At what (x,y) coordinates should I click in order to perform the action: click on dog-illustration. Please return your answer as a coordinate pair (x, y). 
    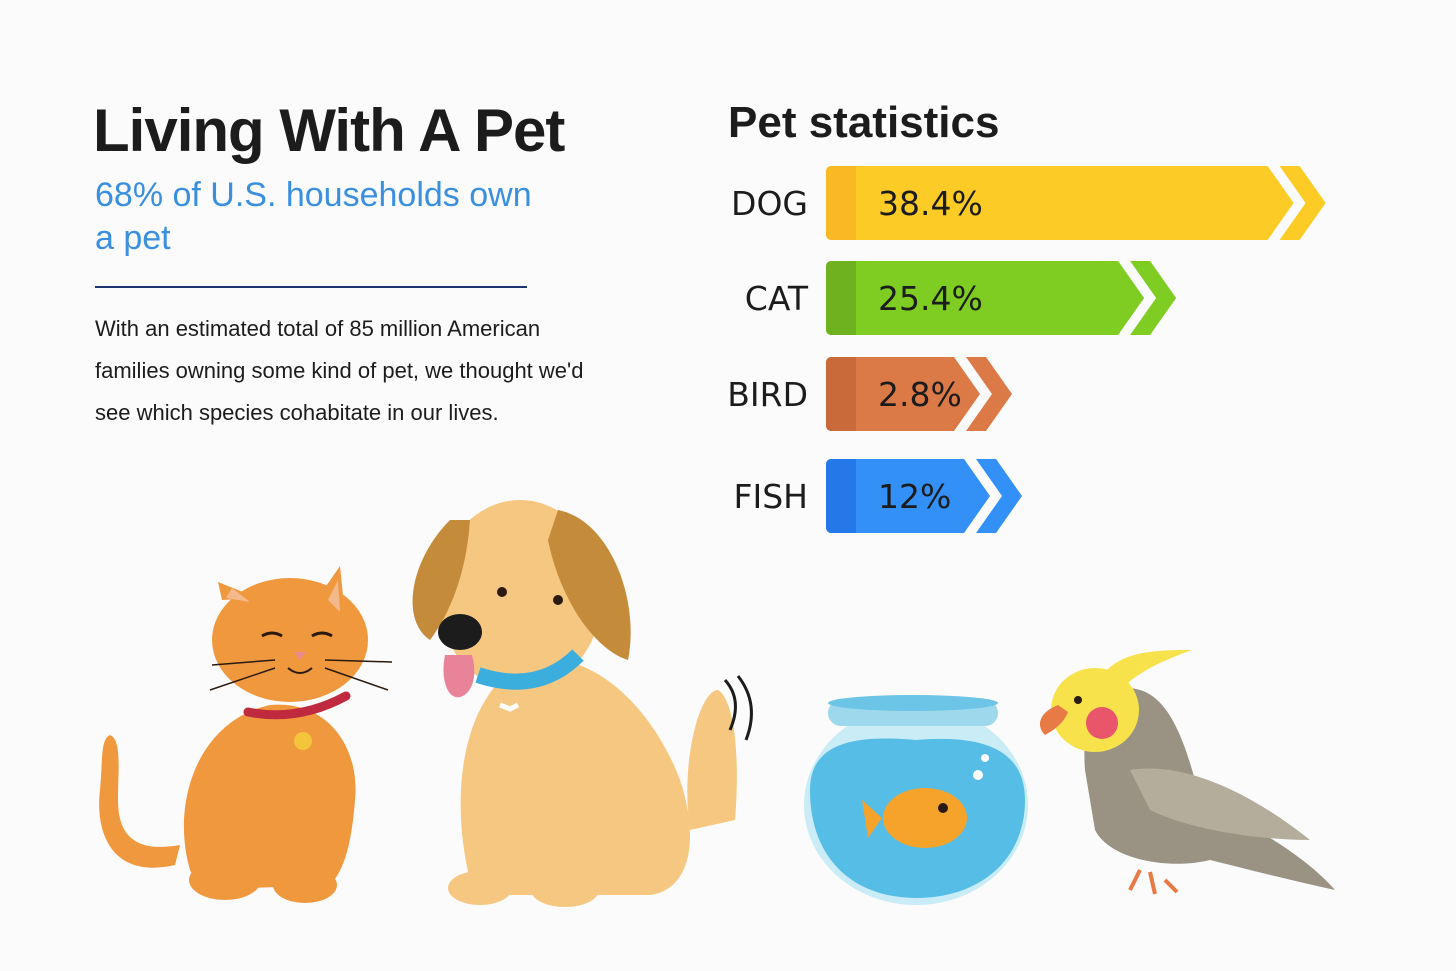
    Looking at the image, I should click on (582, 703).